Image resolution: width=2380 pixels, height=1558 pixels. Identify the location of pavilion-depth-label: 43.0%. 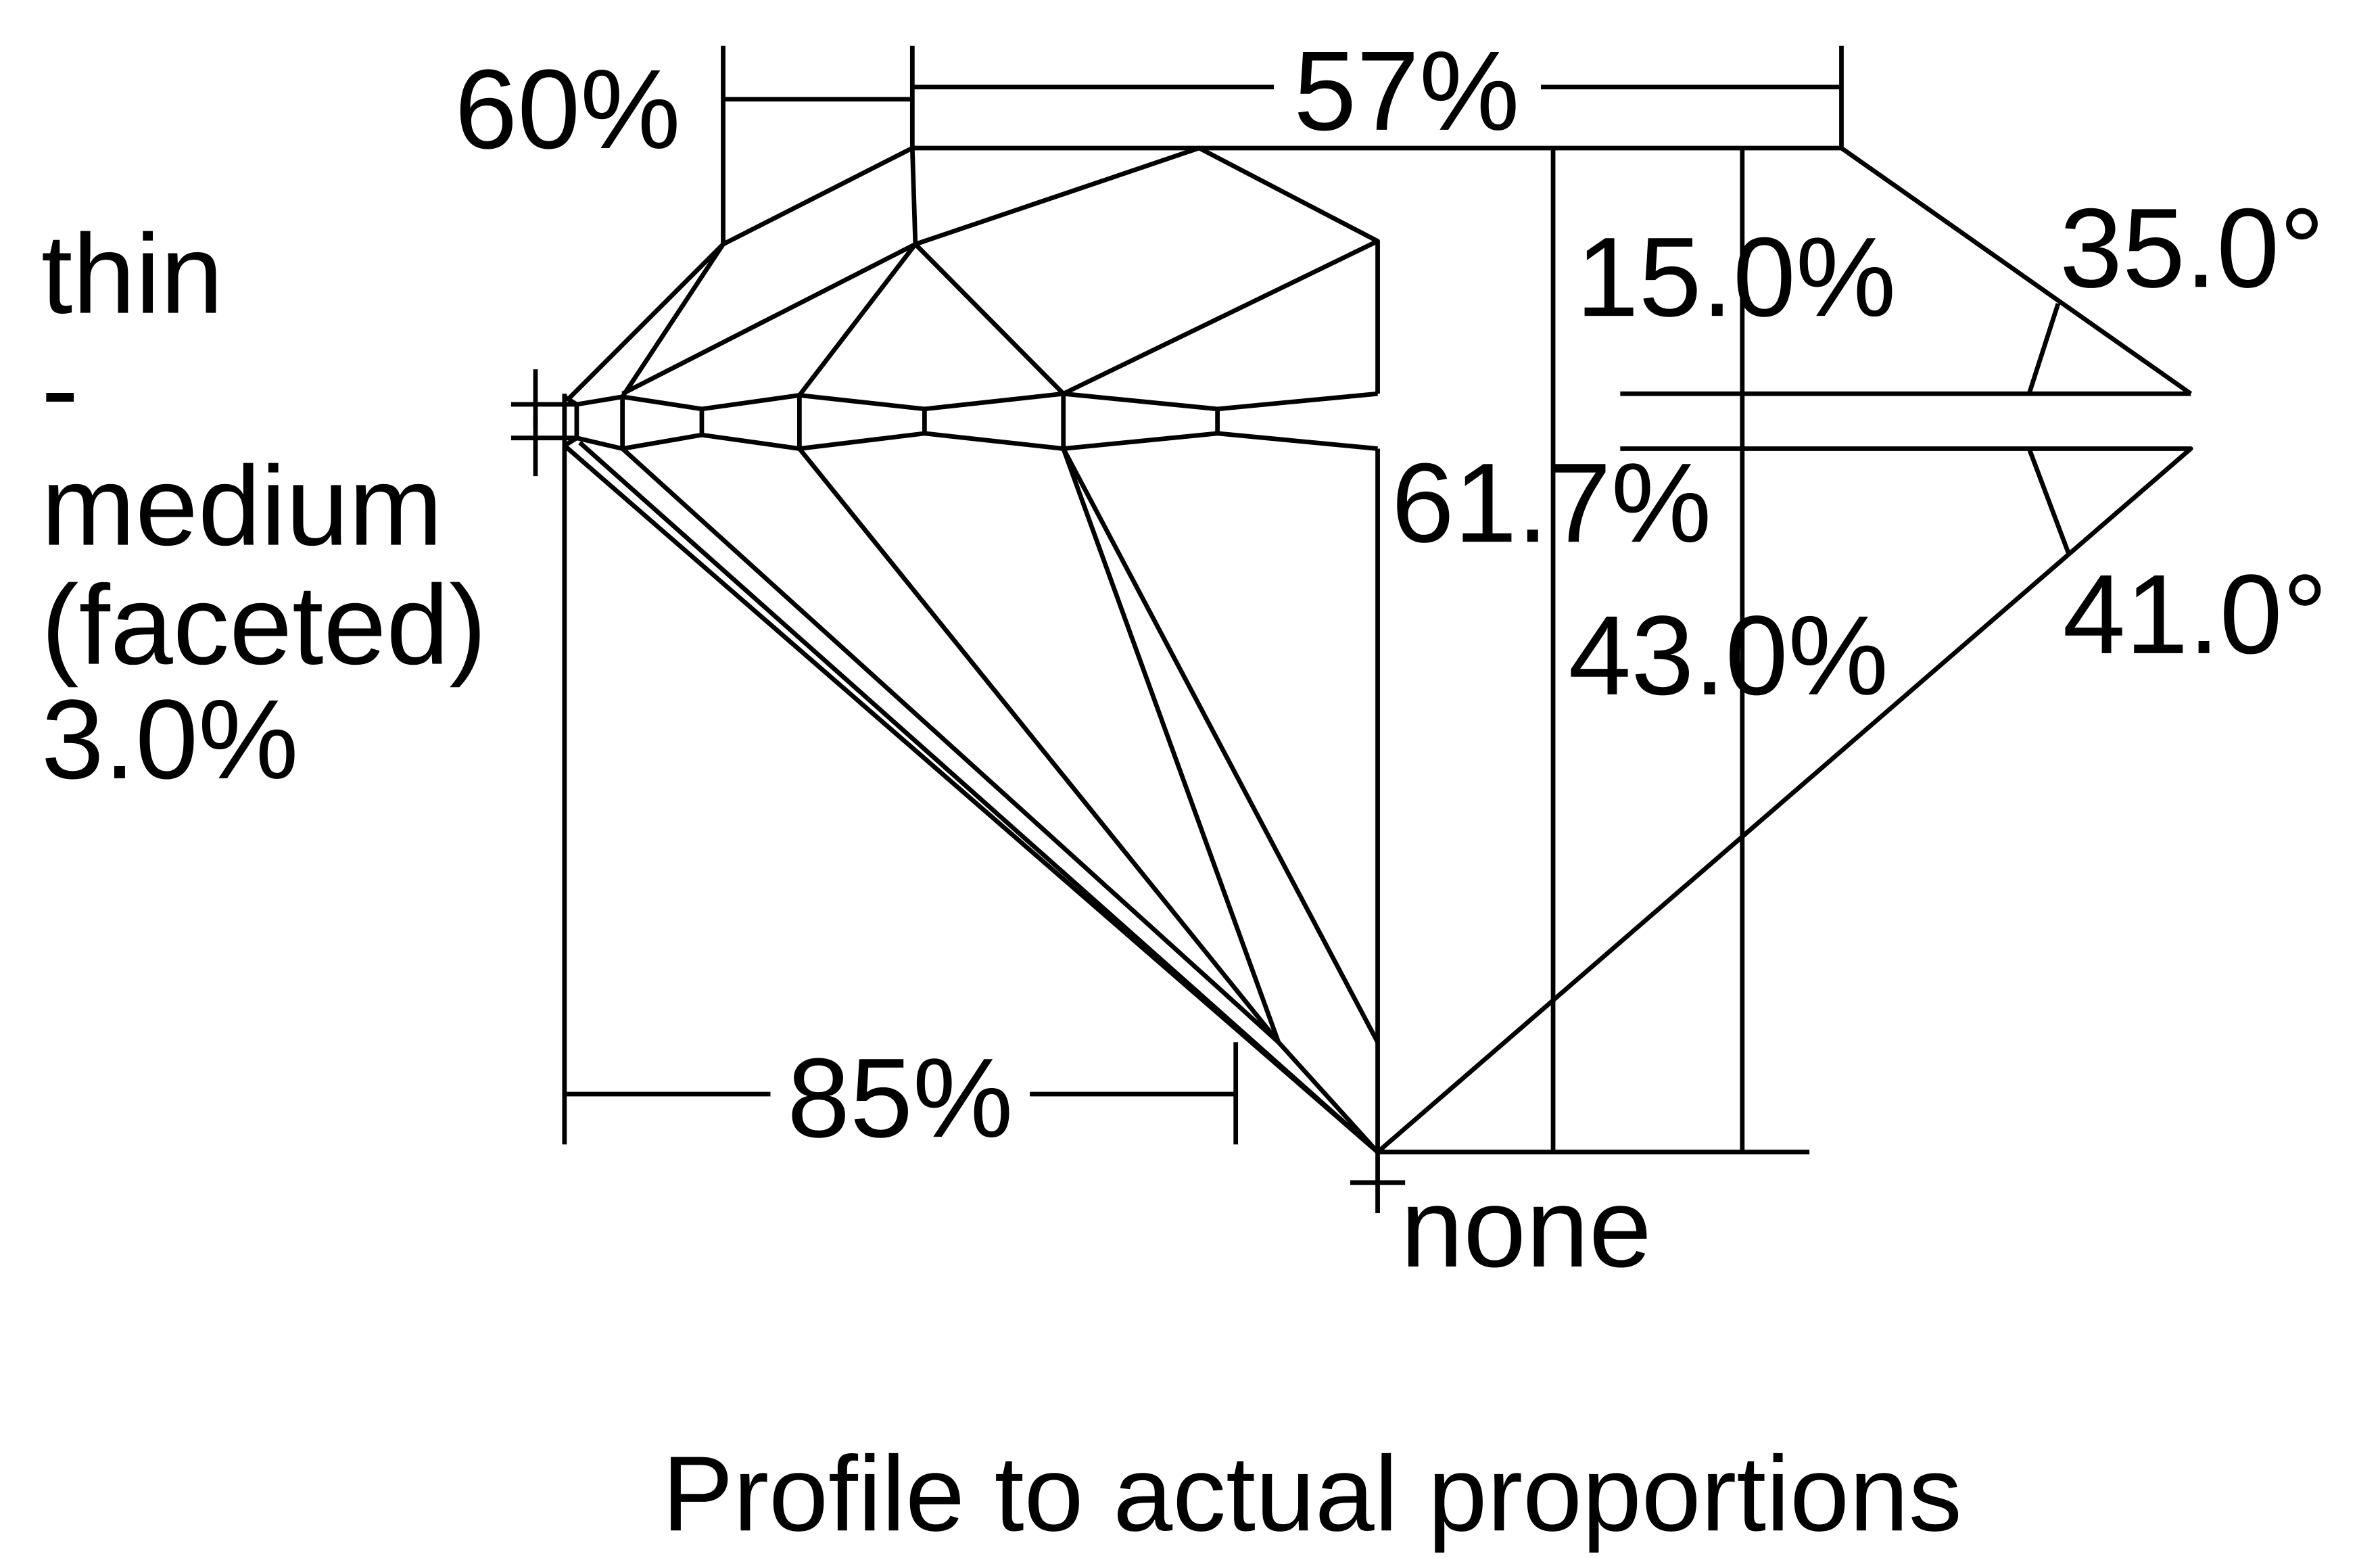
(1728, 656).